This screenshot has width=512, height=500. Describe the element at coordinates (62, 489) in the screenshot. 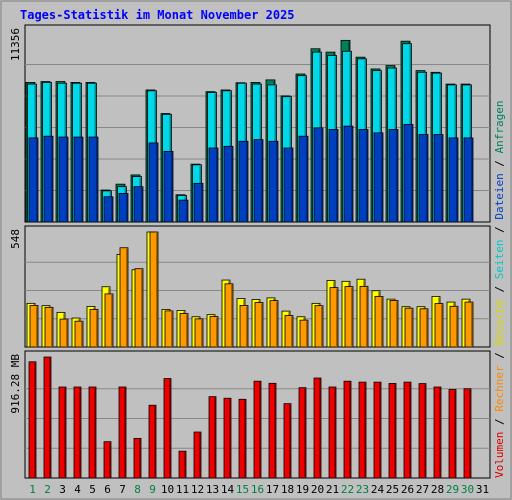

I see `x-tick-label: 3` at that location.